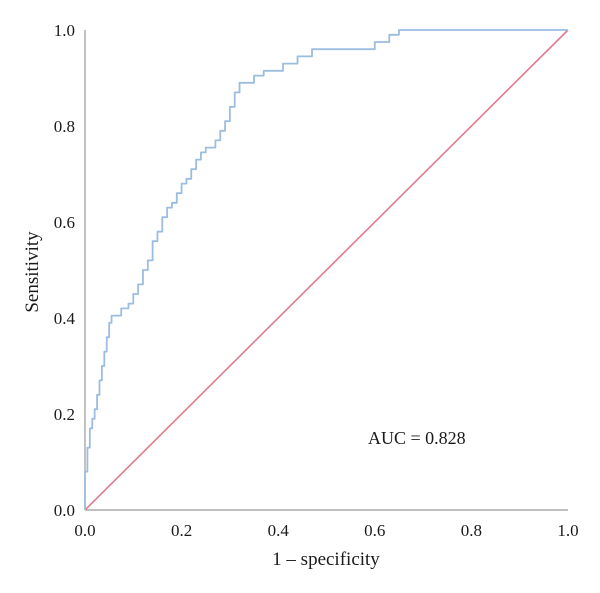  Describe the element at coordinates (64, 126) in the screenshot. I see `y-tick-label: 0.8` at that location.